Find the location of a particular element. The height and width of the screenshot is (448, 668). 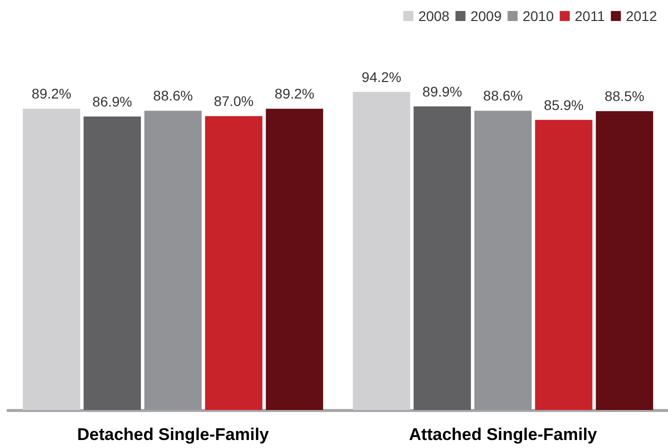

x-tick-label: Attached Single-Family is located at coordinates (503, 434).